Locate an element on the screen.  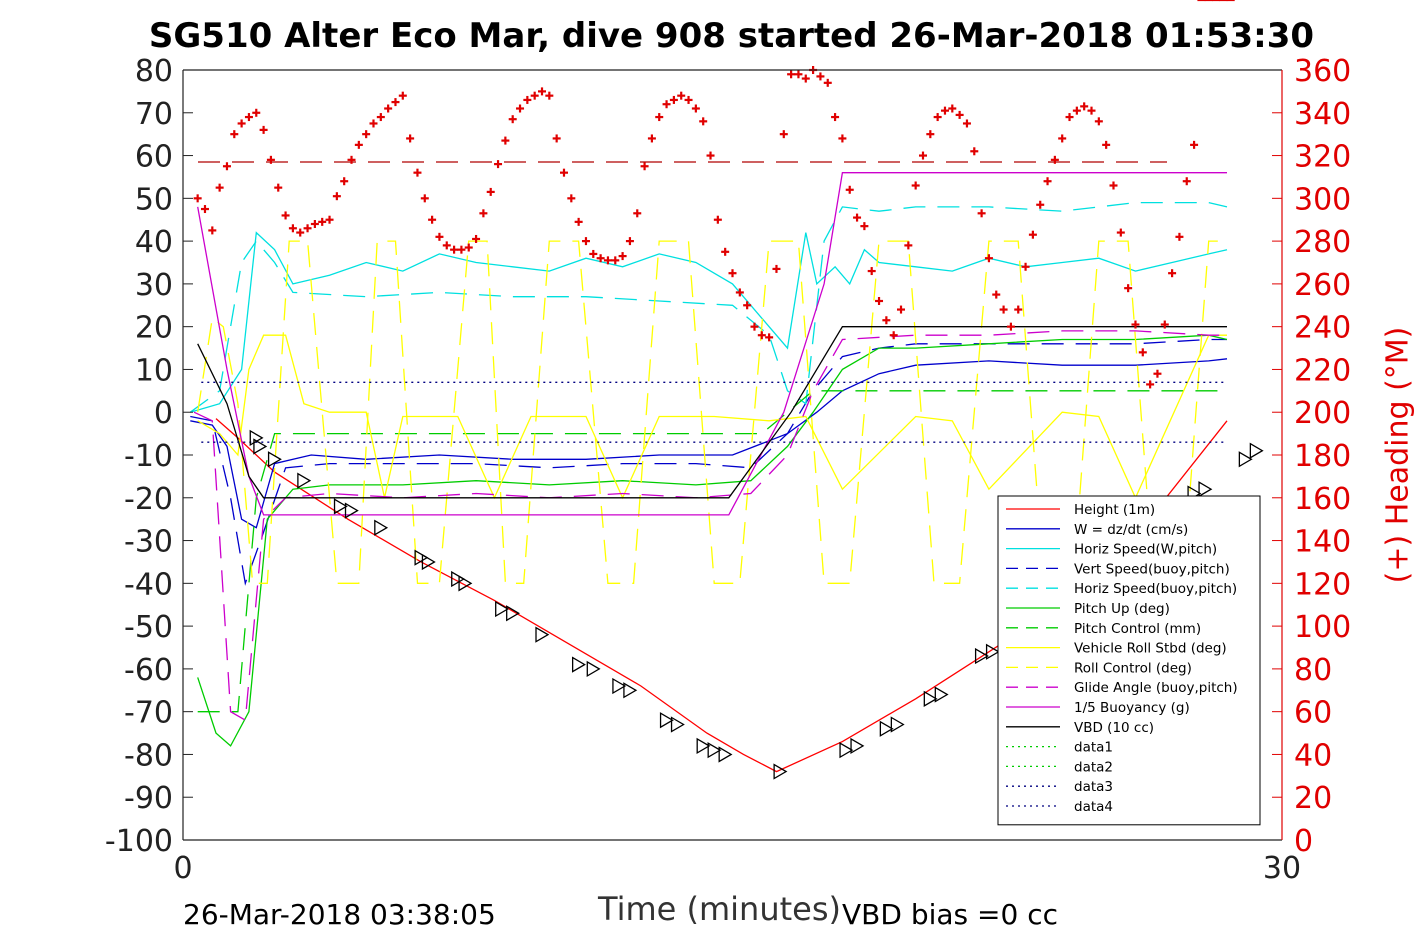
legend-label: Vehicle Roll Stbd (deg) is located at coordinates (1150, 649).